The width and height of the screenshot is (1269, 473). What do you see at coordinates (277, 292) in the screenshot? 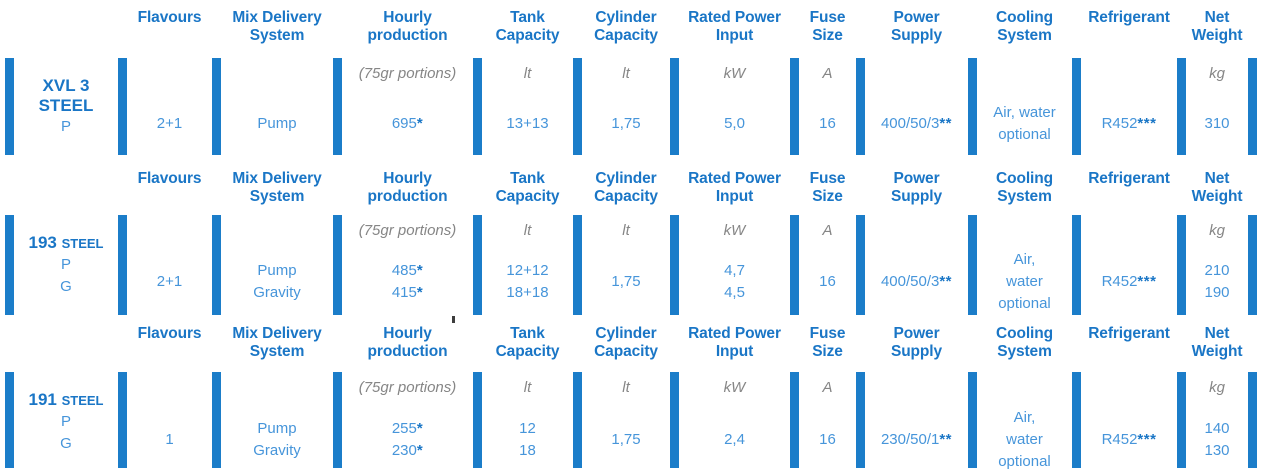
I see `value-line: Gravity` at bounding box center [277, 292].